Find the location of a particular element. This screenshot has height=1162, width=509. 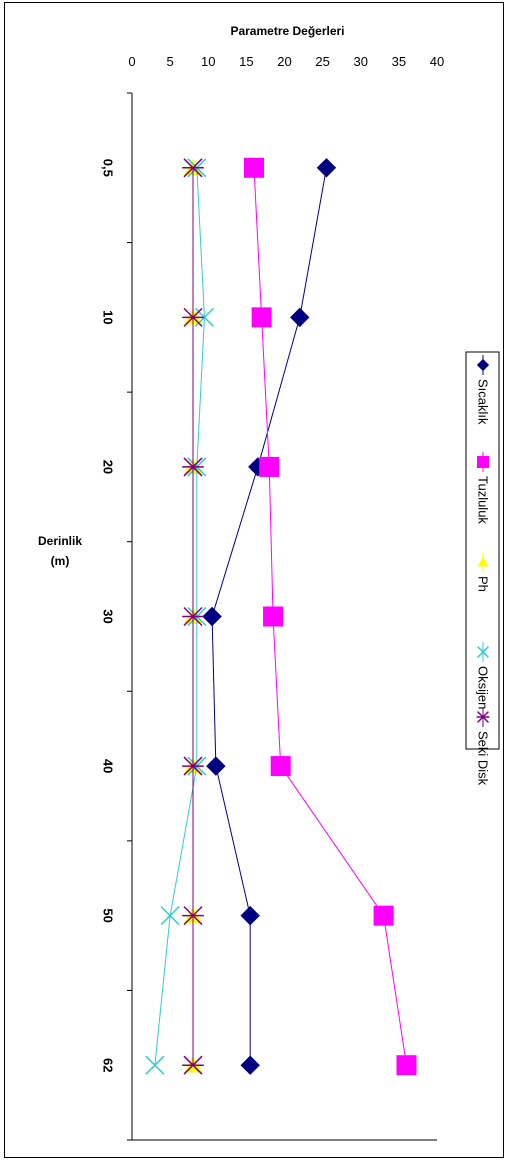

legend-marker-stroke is located at coordinates (483, 652).